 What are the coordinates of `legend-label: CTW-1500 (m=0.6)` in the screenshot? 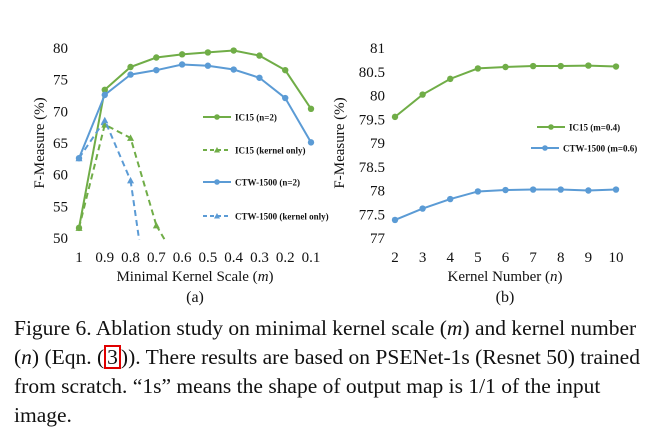 It's located at (600, 149).